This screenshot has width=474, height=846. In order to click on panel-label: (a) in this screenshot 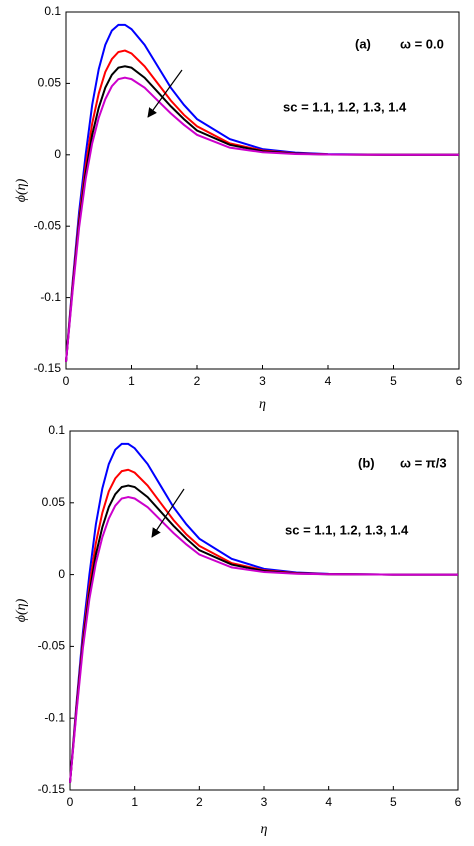, I will do `click(363, 43)`.